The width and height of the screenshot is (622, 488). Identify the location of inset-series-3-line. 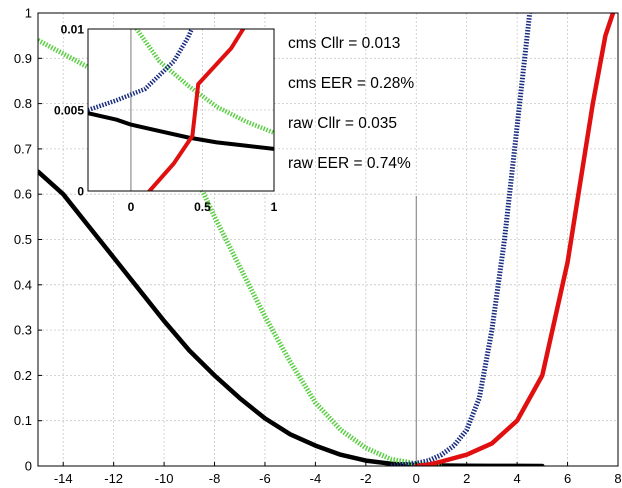
(141, 71).